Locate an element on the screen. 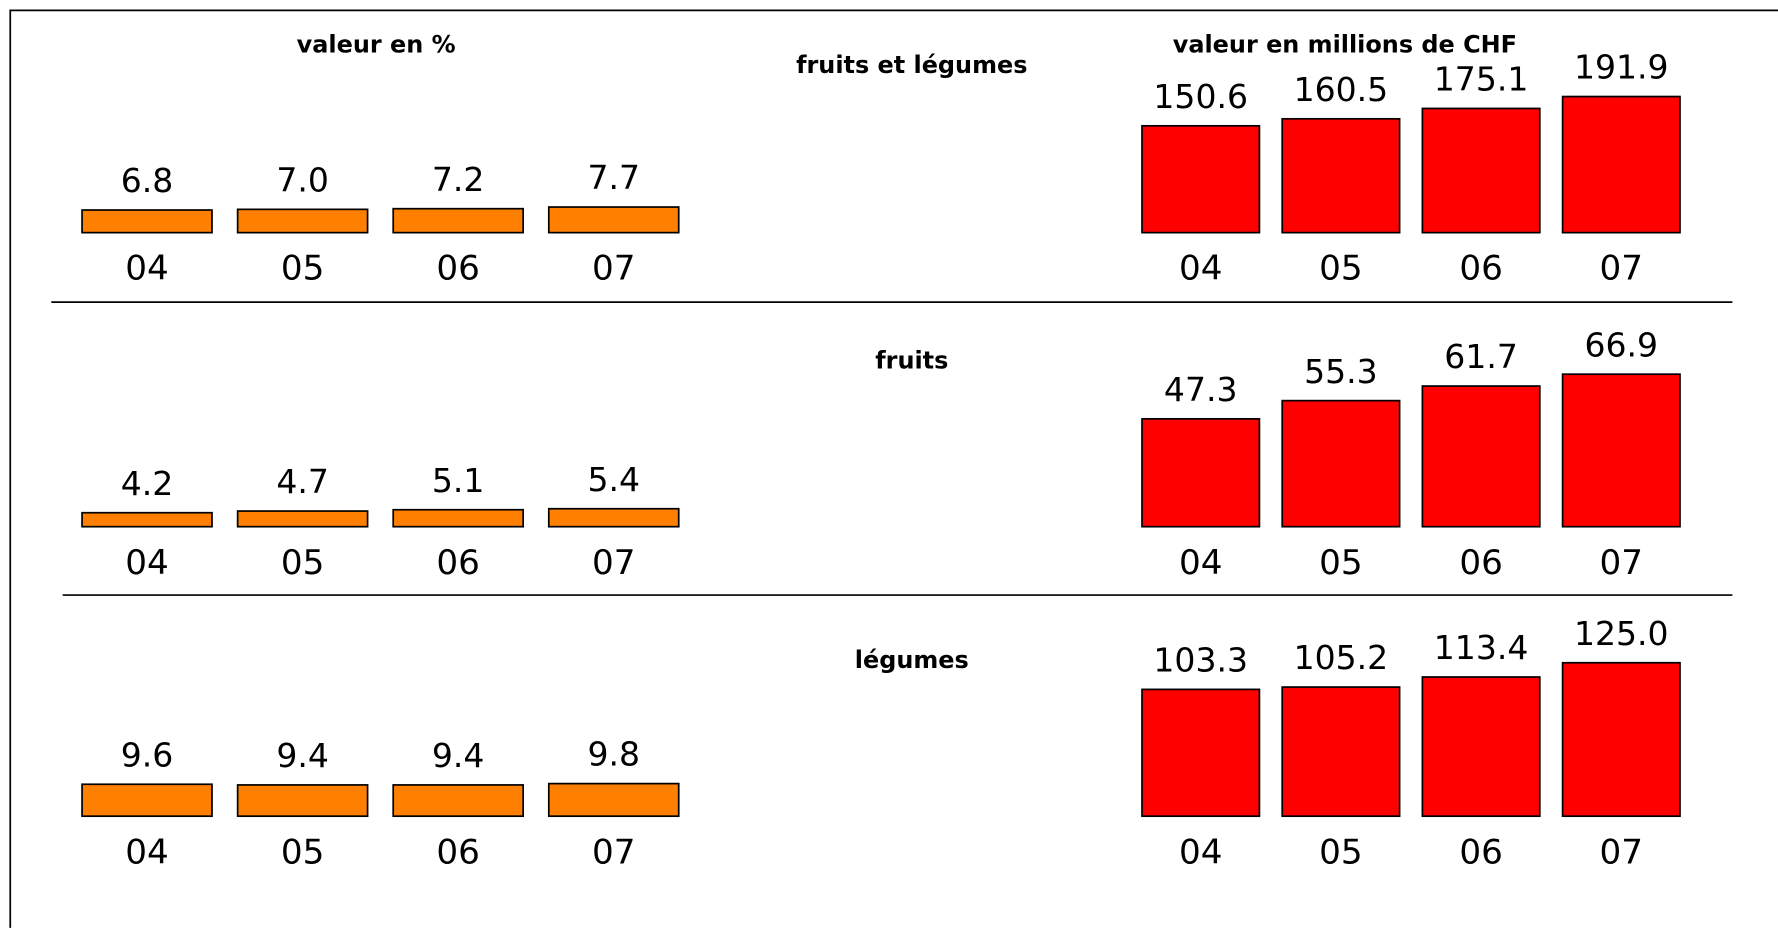 The image size is (1778, 928). value-label: 4.2 is located at coordinates (147, 483).